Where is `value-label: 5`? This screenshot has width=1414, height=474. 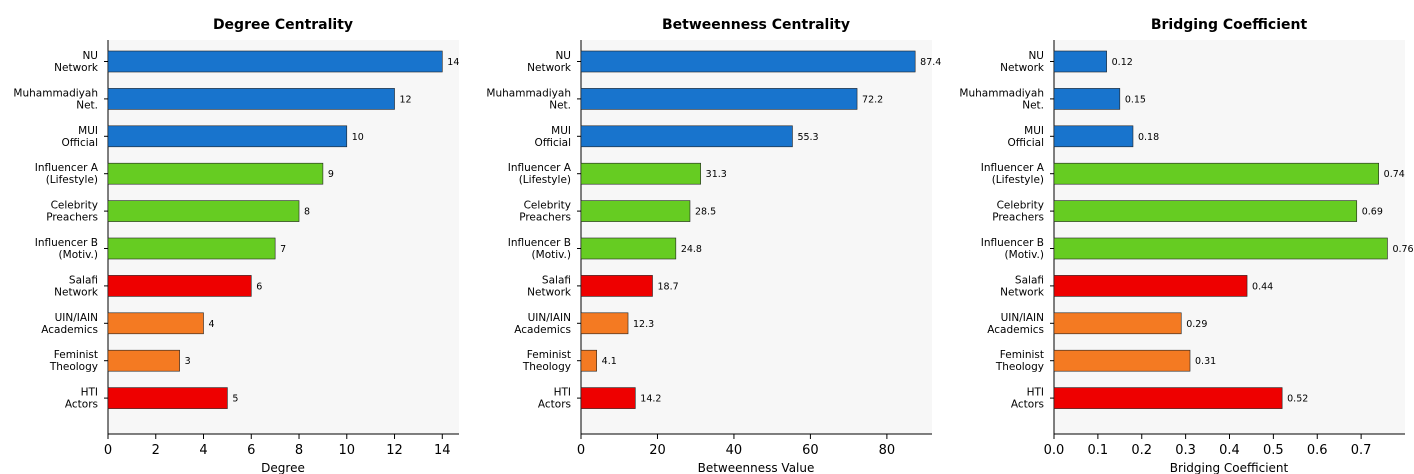 value-label: 5 is located at coordinates (235, 399).